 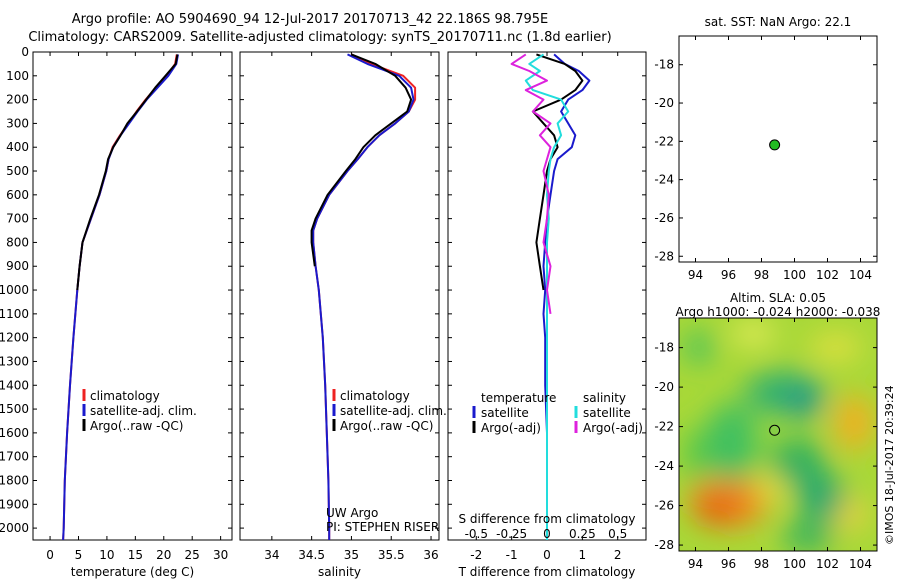 I want to click on x-tick-label: 15, so click(x=135, y=555).